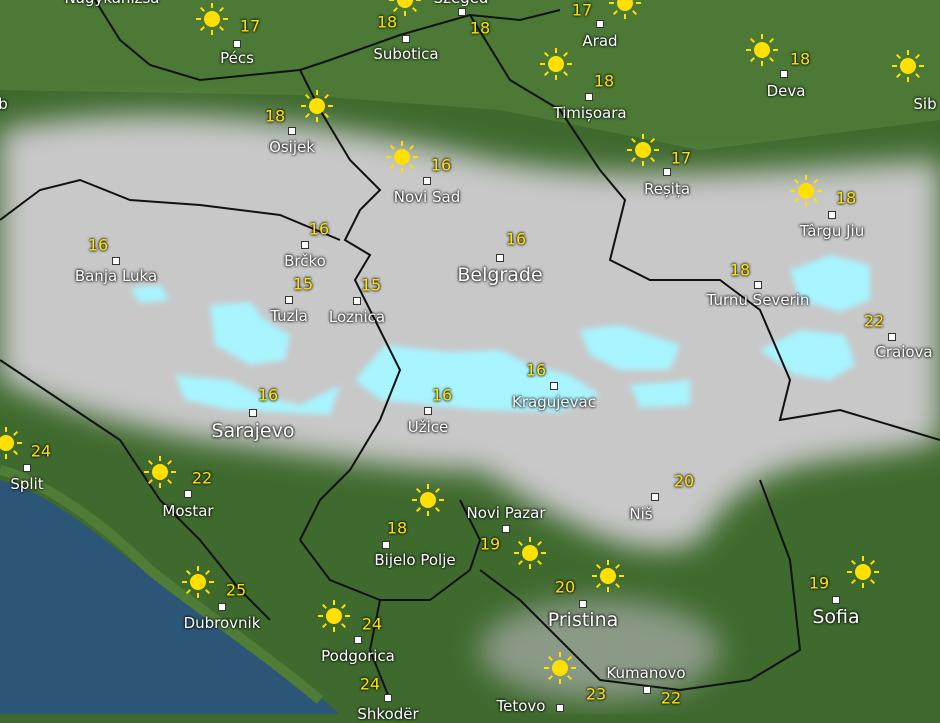  Describe the element at coordinates (162, 584) in the screenshot. I see `coastline` at that location.